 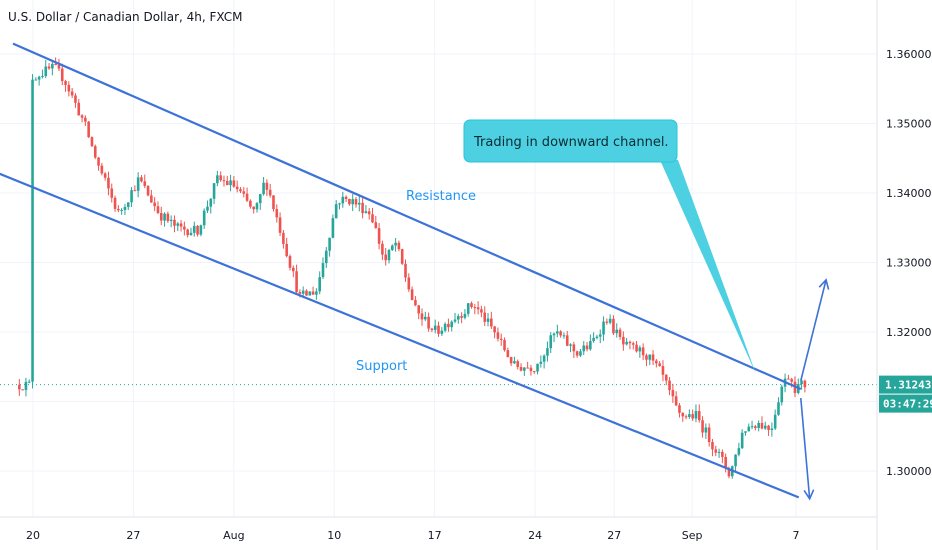 What do you see at coordinates (809, 495) in the screenshot?
I see `projection-arrowhead-down` at bounding box center [809, 495].